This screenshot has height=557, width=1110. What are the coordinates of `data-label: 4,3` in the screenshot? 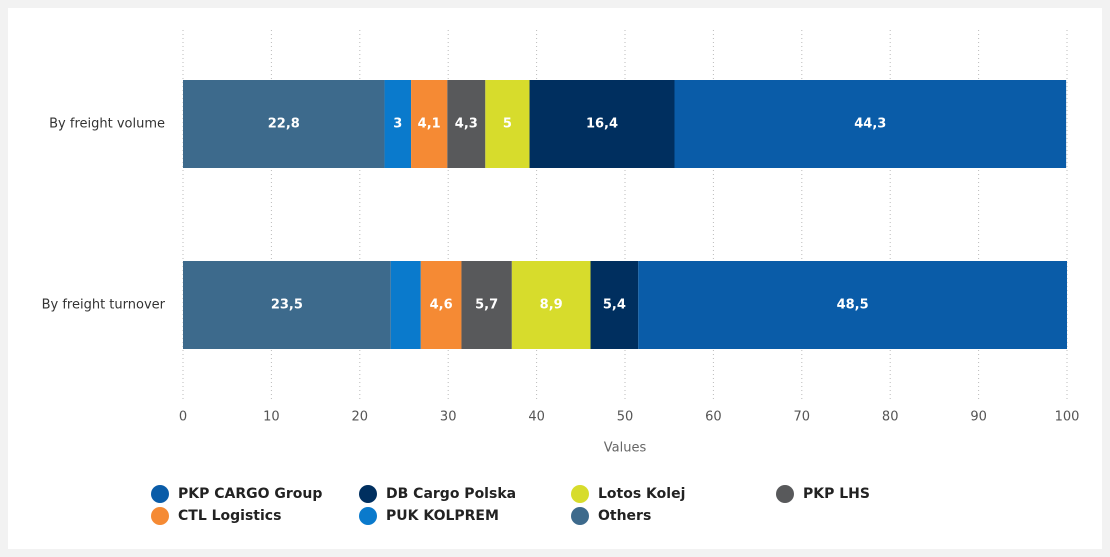 It's located at (466, 124).